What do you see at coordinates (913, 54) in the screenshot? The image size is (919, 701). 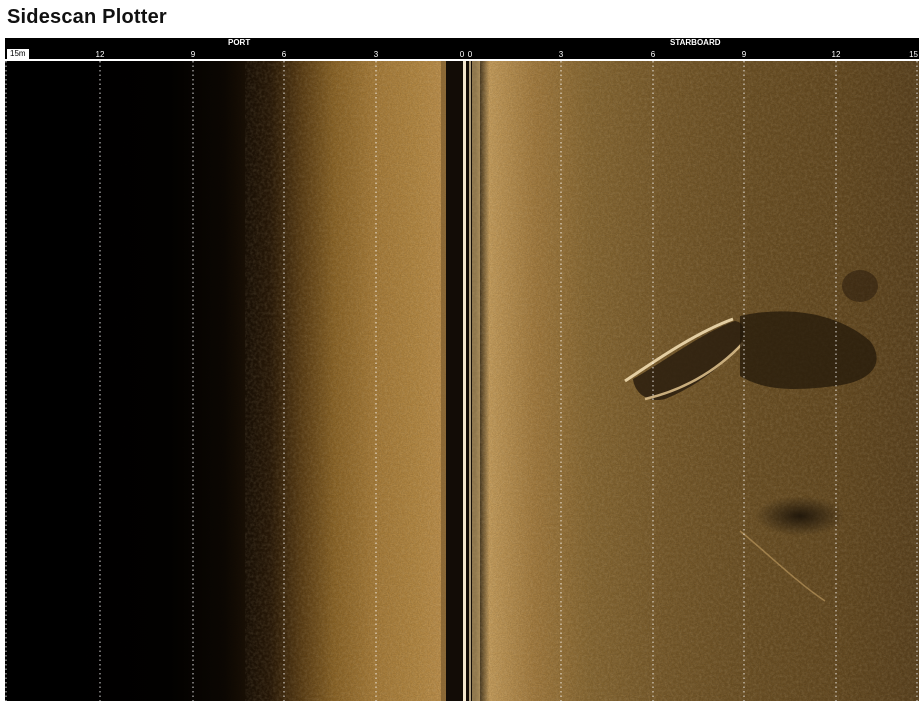 I see `starboard-tick-label: 15` at bounding box center [913, 54].